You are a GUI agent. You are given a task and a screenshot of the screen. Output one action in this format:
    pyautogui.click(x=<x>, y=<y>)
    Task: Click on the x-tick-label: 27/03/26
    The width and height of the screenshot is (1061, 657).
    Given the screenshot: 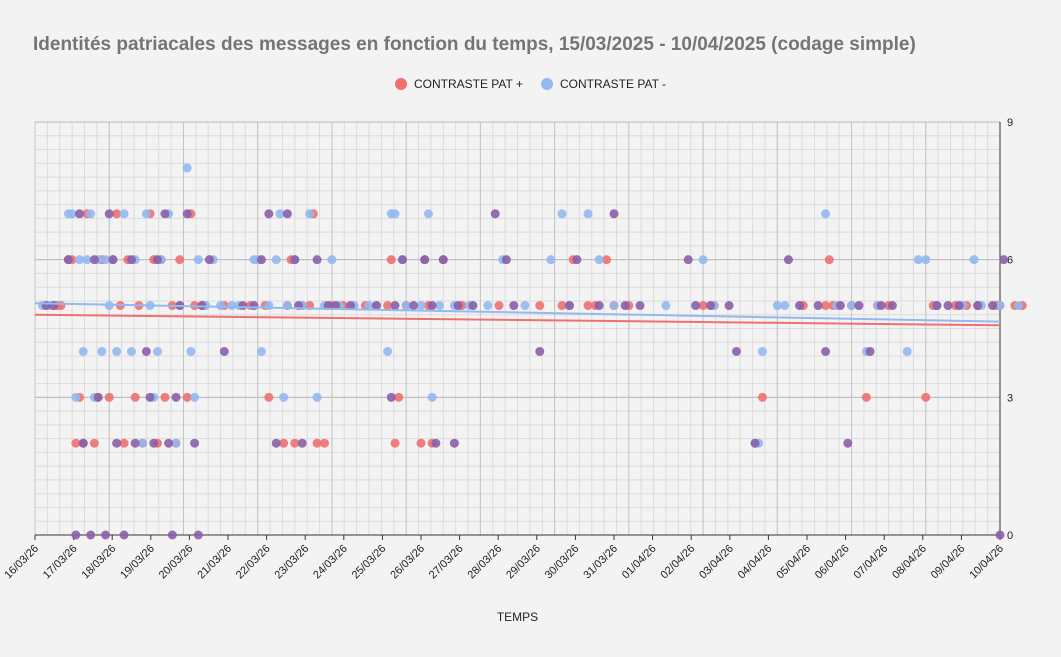 What is the action you would take?
    pyautogui.click(x=446, y=562)
    